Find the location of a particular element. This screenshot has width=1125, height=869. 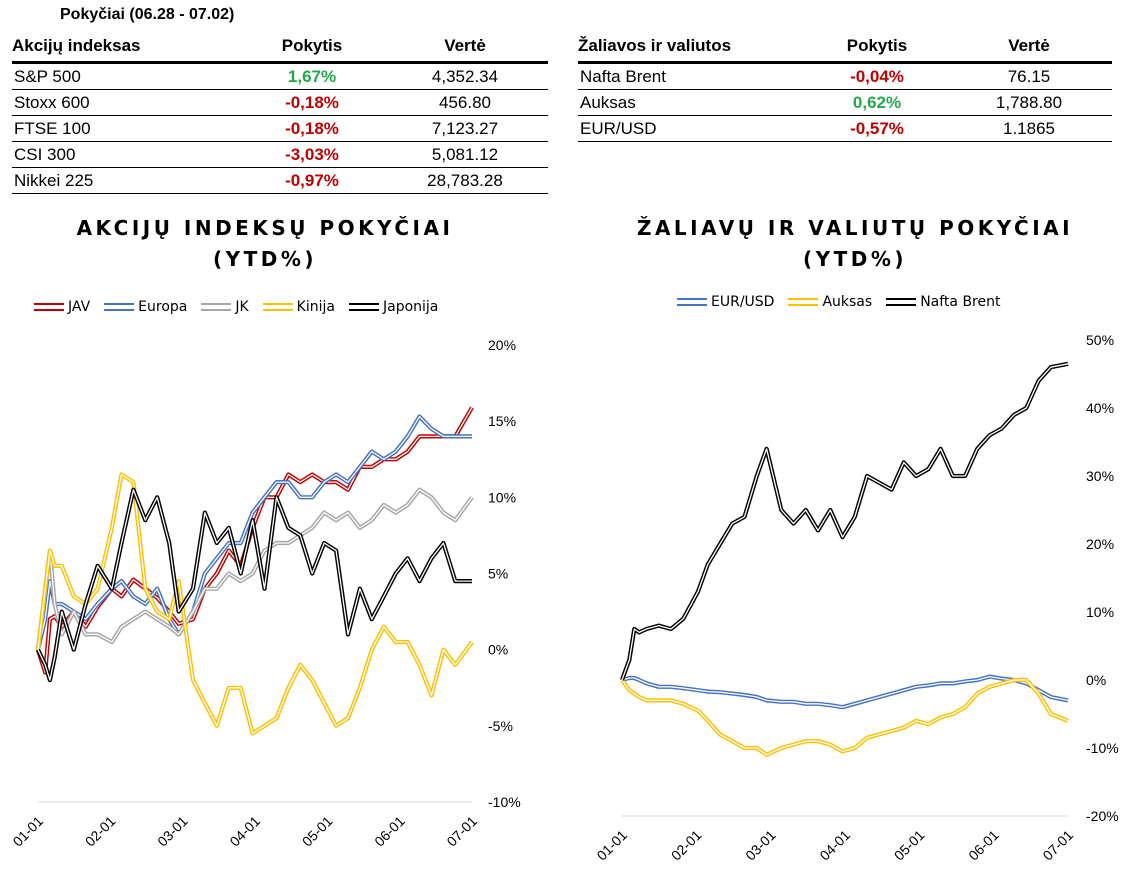

row-value: 4,352.34 is located at coordinates (465, 76).